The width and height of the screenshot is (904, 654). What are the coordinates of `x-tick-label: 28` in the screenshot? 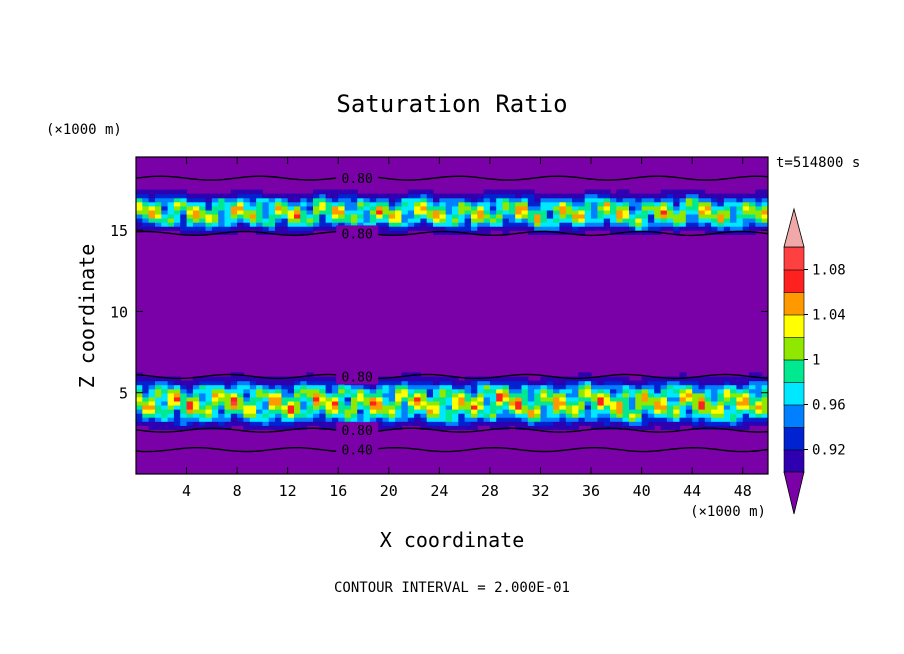 It's located at (490, 491).